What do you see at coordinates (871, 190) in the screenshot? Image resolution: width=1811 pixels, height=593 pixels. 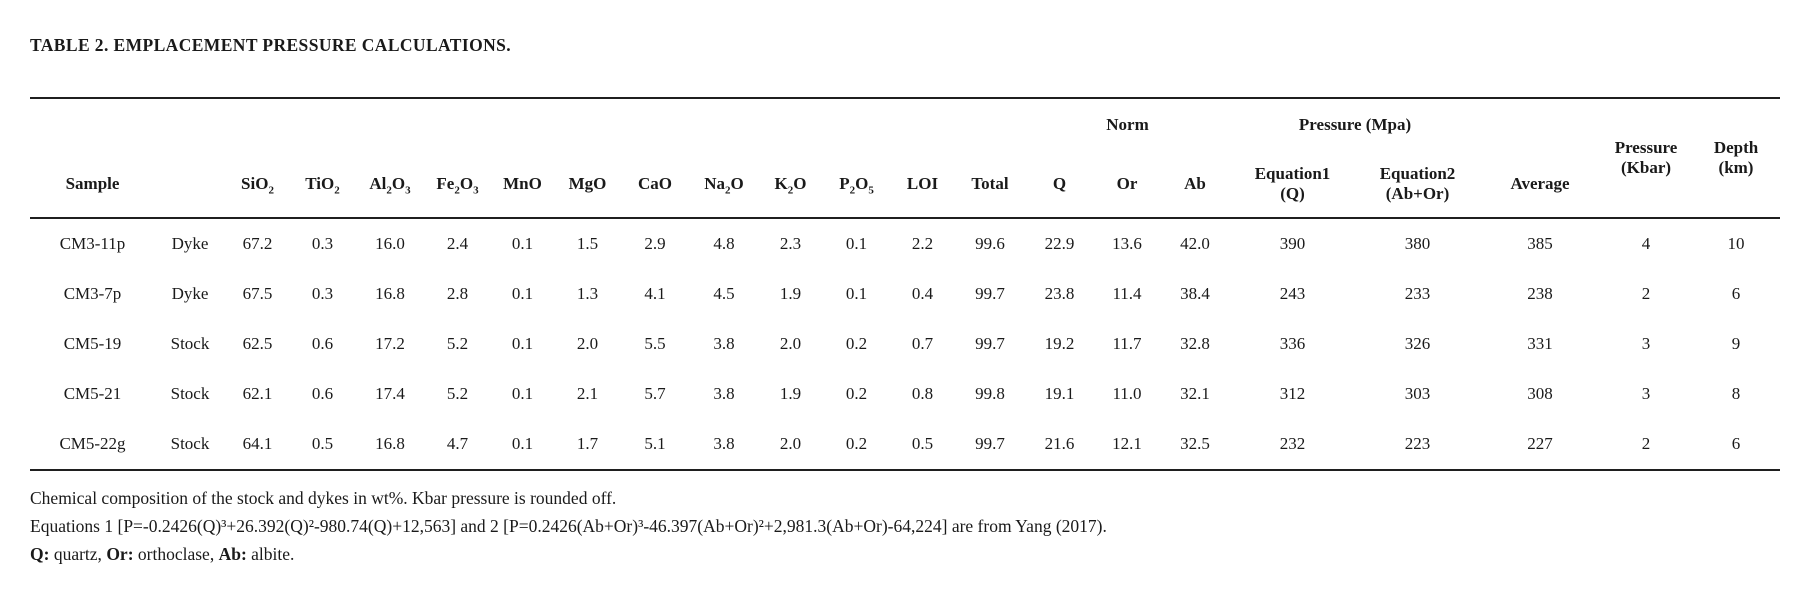 I see `subscript: 5` at bounding box center [871, 190].